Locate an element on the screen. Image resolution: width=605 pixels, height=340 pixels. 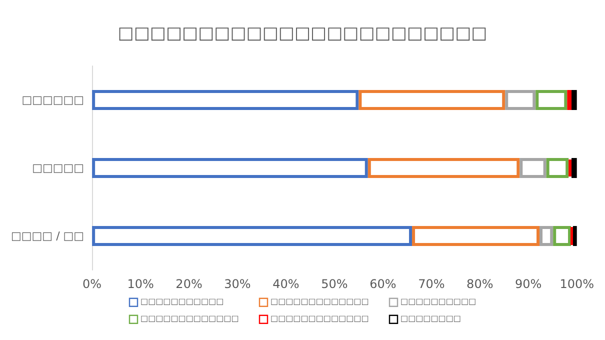
chart-title: □□□□□□□□□□□□□□□□□□□□□□□ is located at coordinates (303, 34).